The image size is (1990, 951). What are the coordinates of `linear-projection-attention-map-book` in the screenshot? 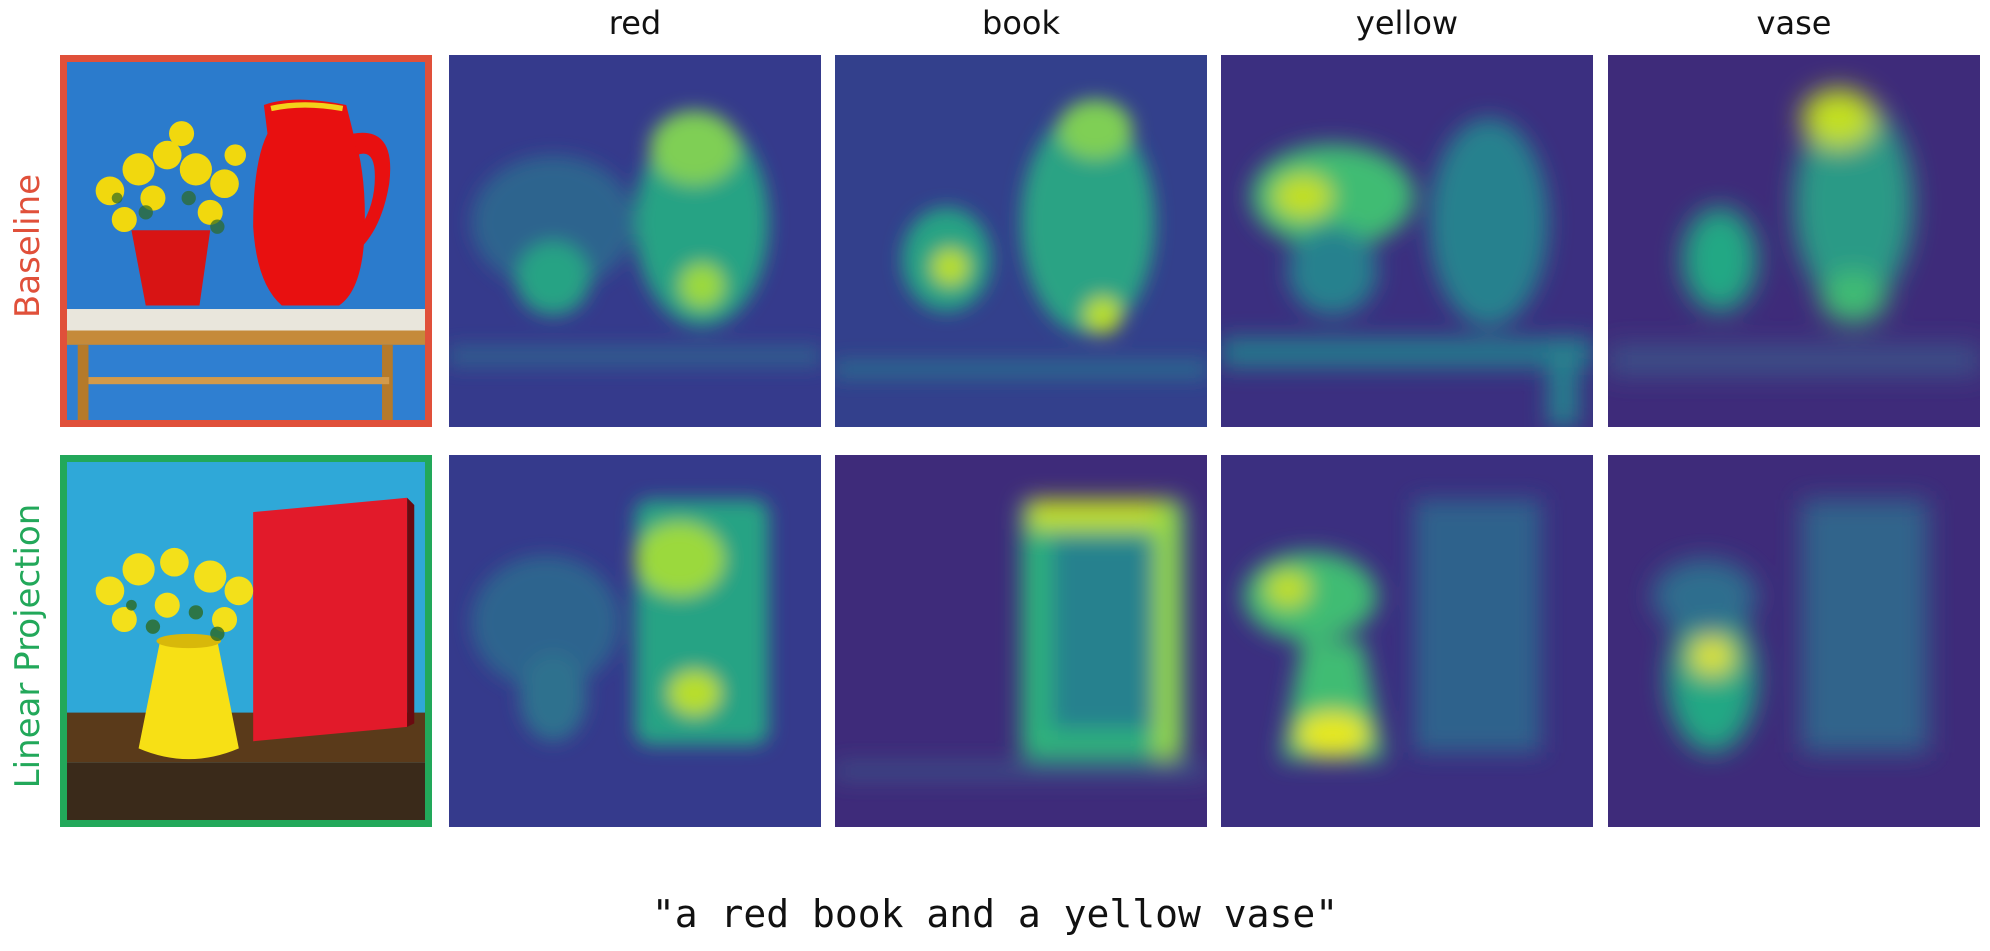 It's located at (1021, 641).